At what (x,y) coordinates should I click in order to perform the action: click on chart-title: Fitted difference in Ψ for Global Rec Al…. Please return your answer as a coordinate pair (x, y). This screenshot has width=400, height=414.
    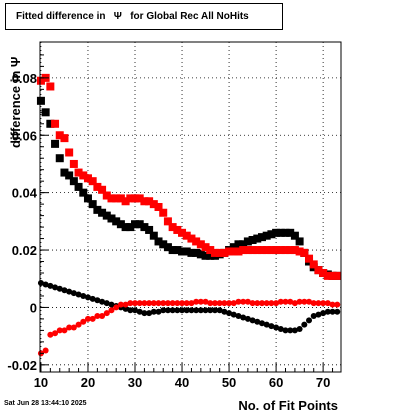
    Looking at the image, I should click on (132, 16).